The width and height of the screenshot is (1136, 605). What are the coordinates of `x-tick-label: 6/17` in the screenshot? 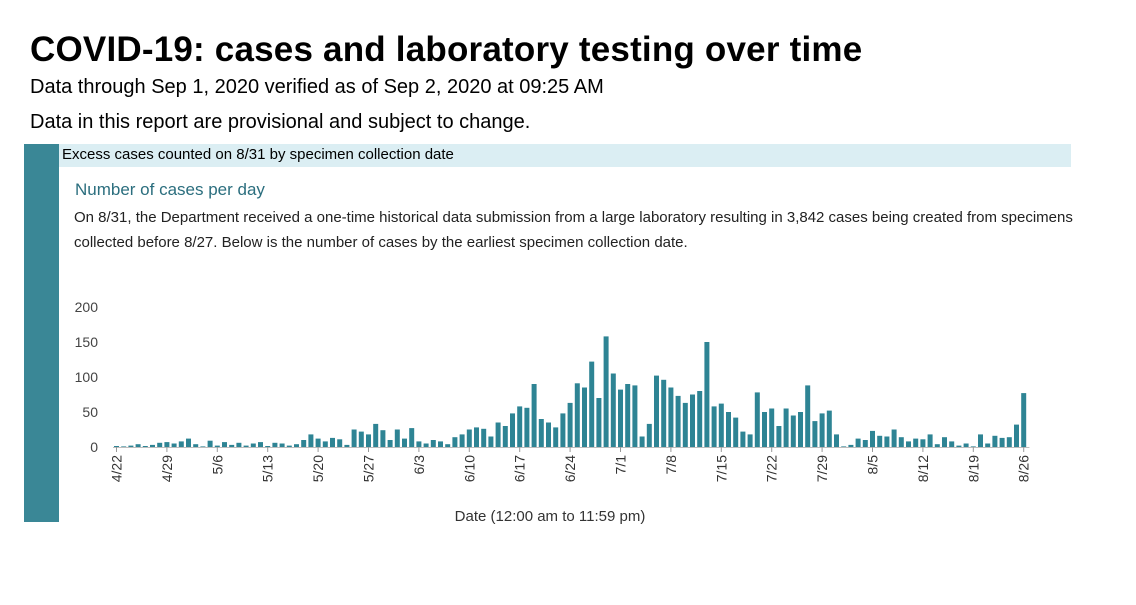 It's located at (520, 468).